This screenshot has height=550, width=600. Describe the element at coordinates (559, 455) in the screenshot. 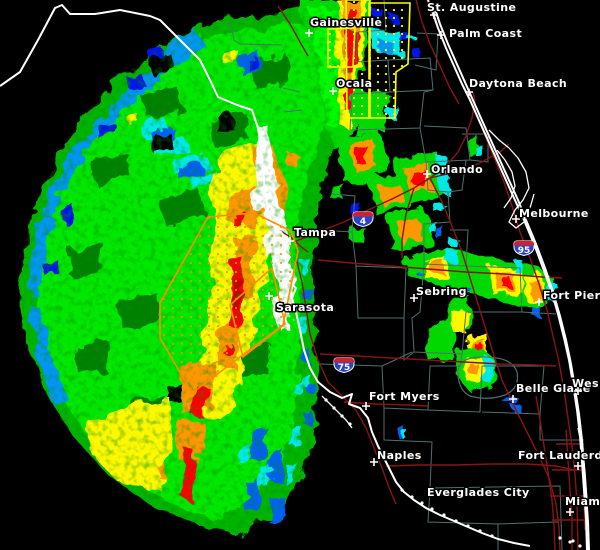

I see `city-label: Fort Lauderdale` at that location.